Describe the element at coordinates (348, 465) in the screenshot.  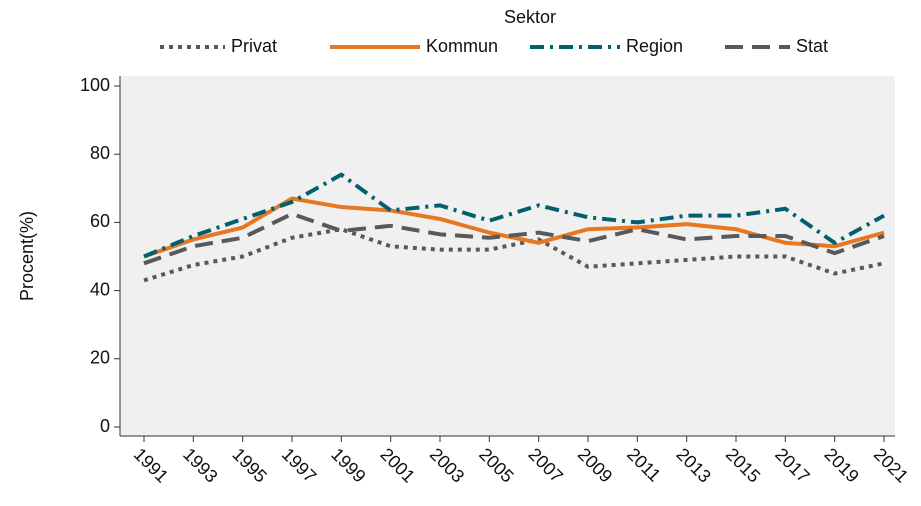
I see `x-tick-label: 1999` at that location.